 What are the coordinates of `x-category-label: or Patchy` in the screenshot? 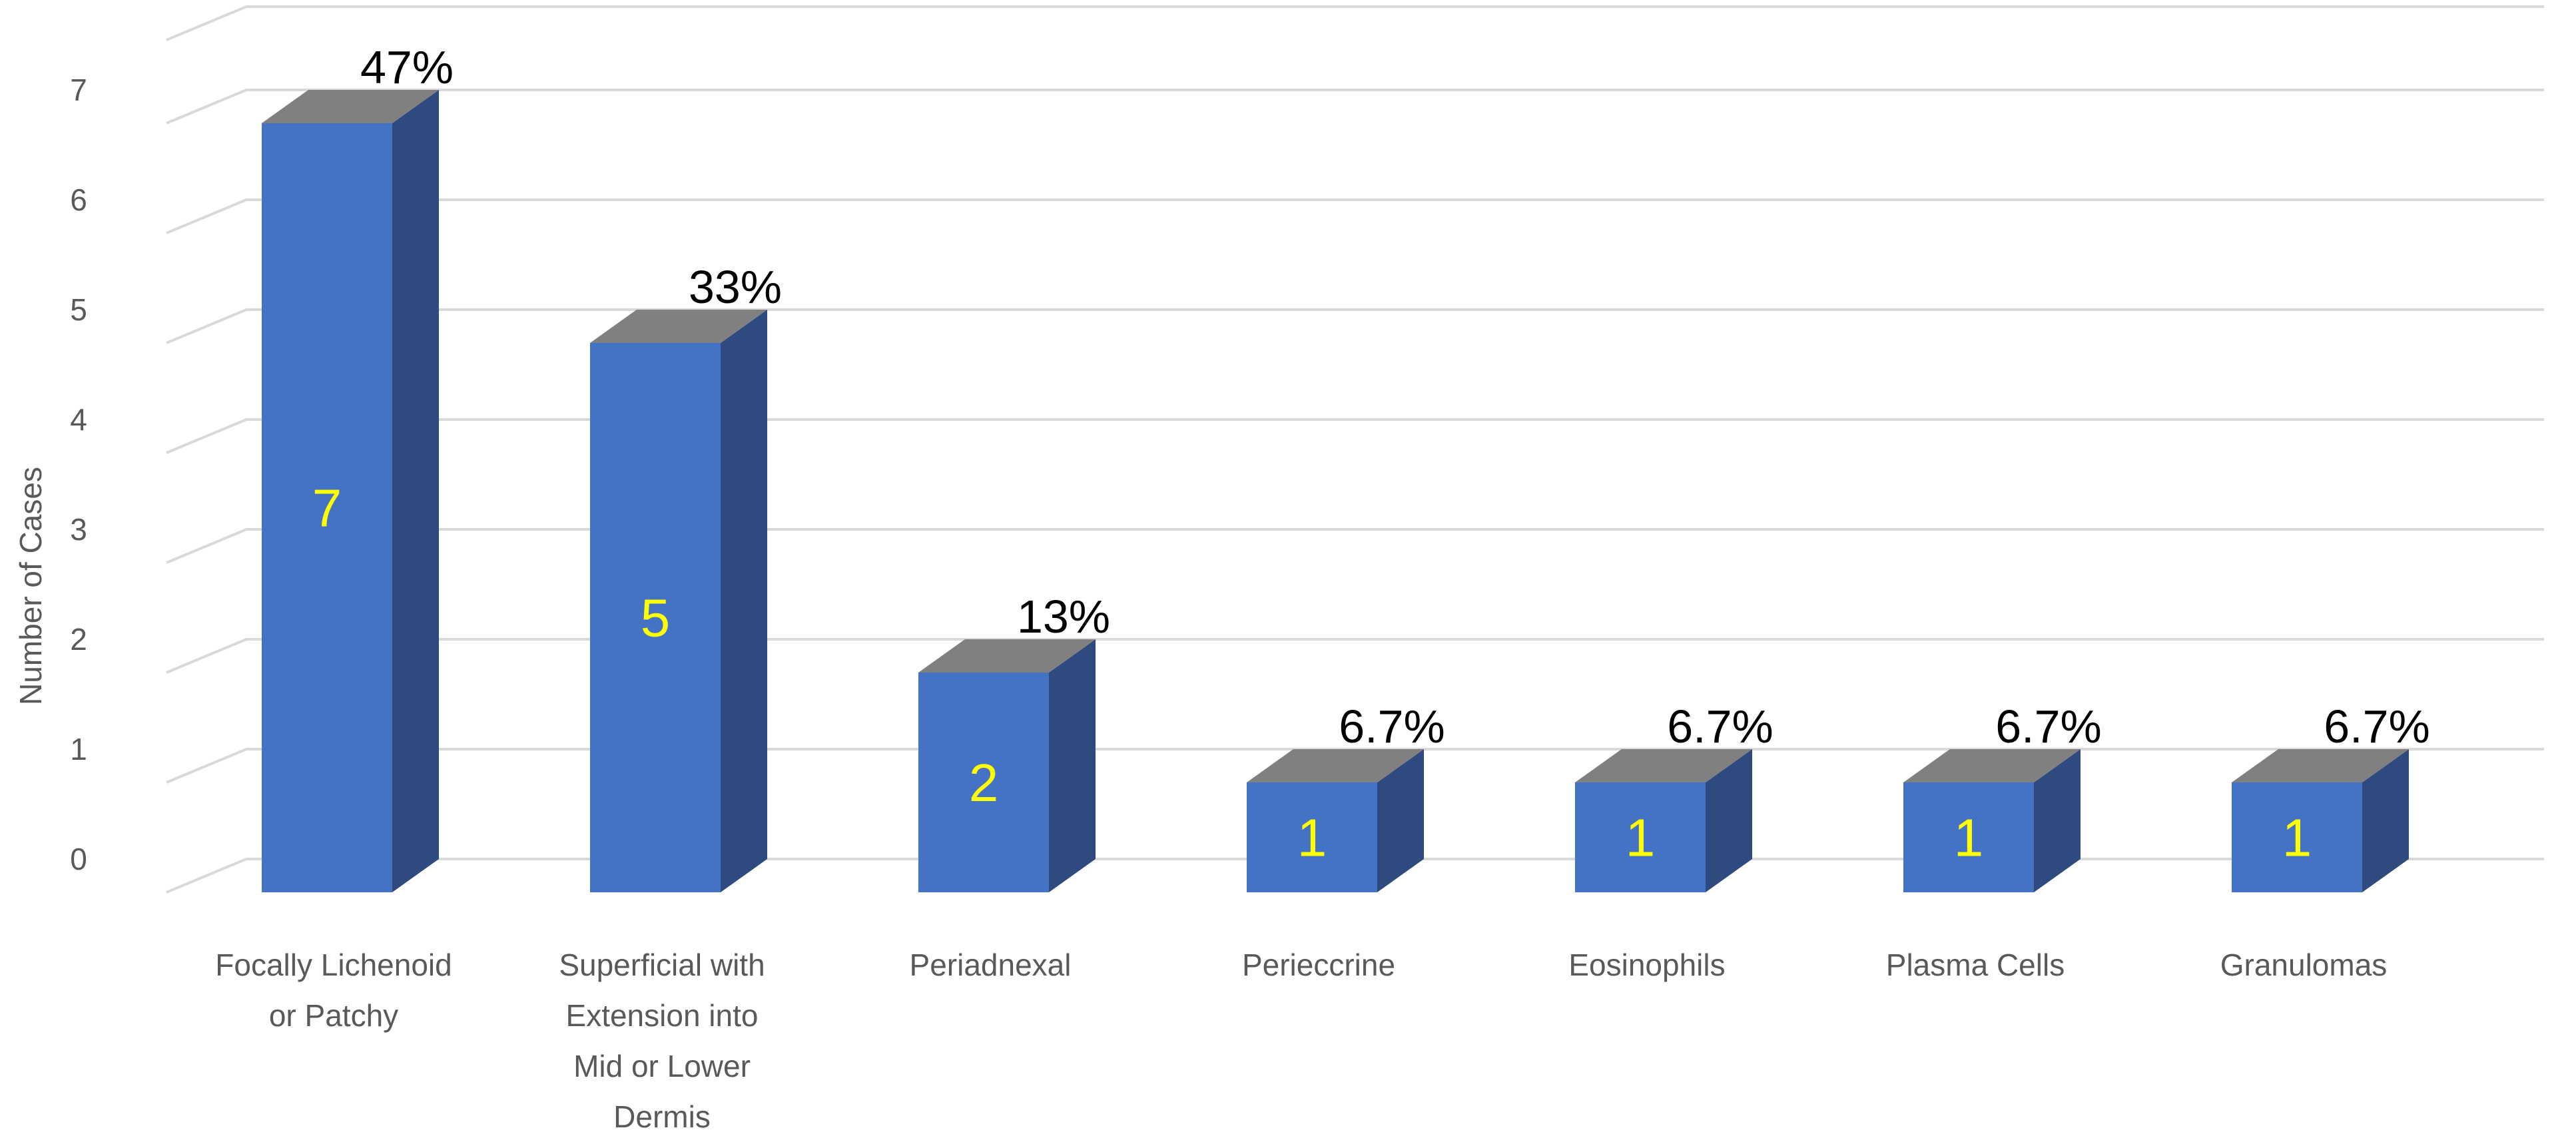 It's located at (333, 1015).